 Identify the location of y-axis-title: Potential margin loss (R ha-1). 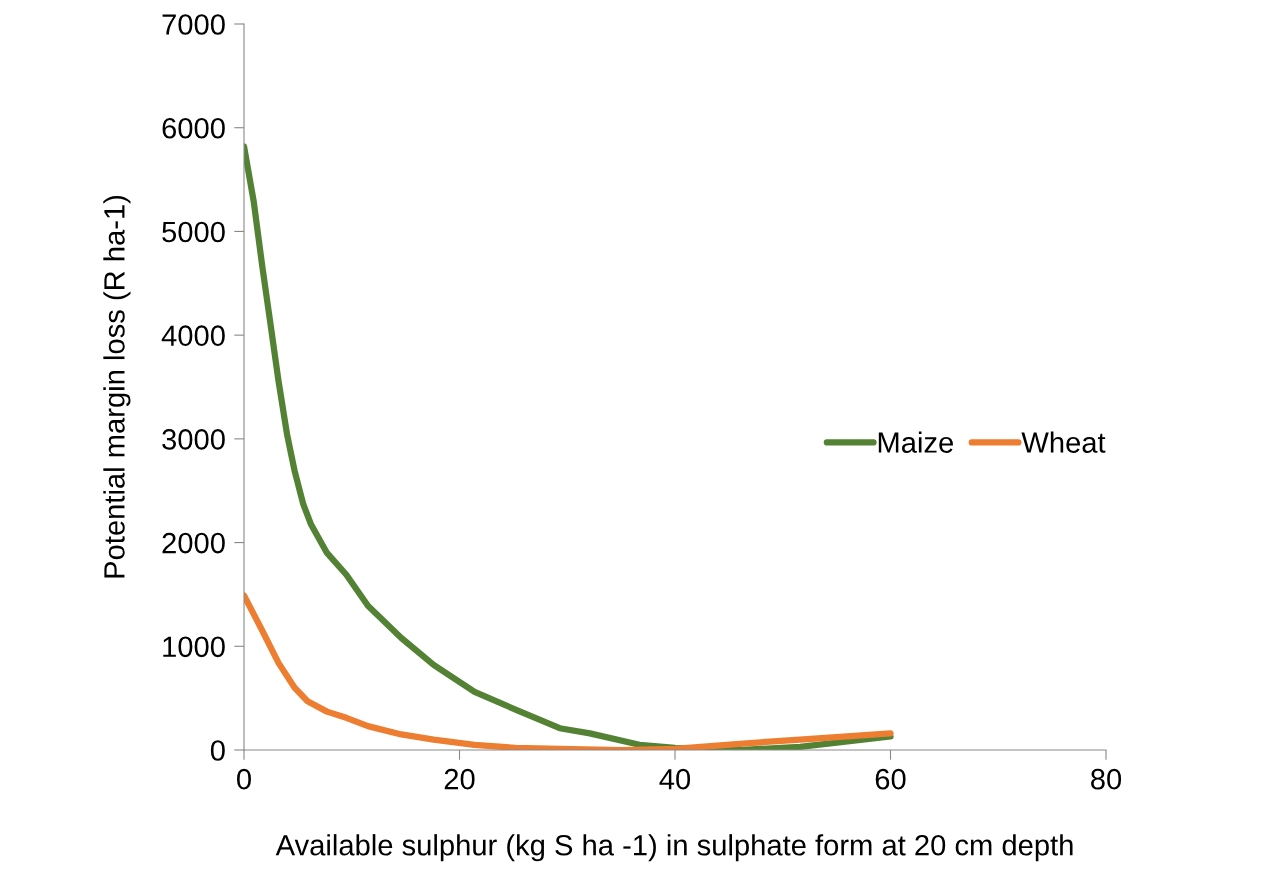
(117, 386).